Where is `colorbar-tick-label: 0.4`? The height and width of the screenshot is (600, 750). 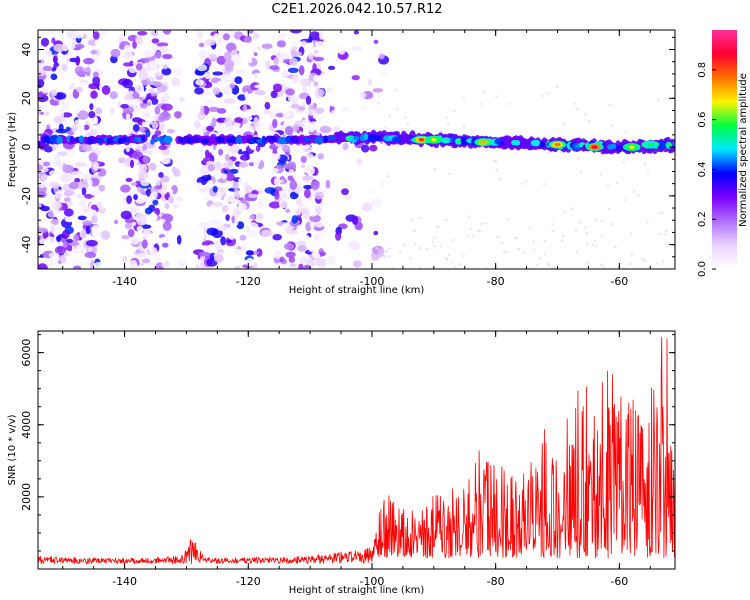 colorbar-tick-label: 0.4 is located at coordinates (702, 169).